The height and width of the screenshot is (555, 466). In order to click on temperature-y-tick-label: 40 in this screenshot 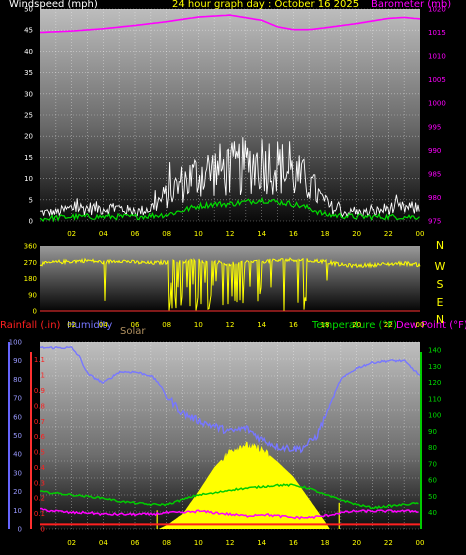, I will do `click(432, 513)`.